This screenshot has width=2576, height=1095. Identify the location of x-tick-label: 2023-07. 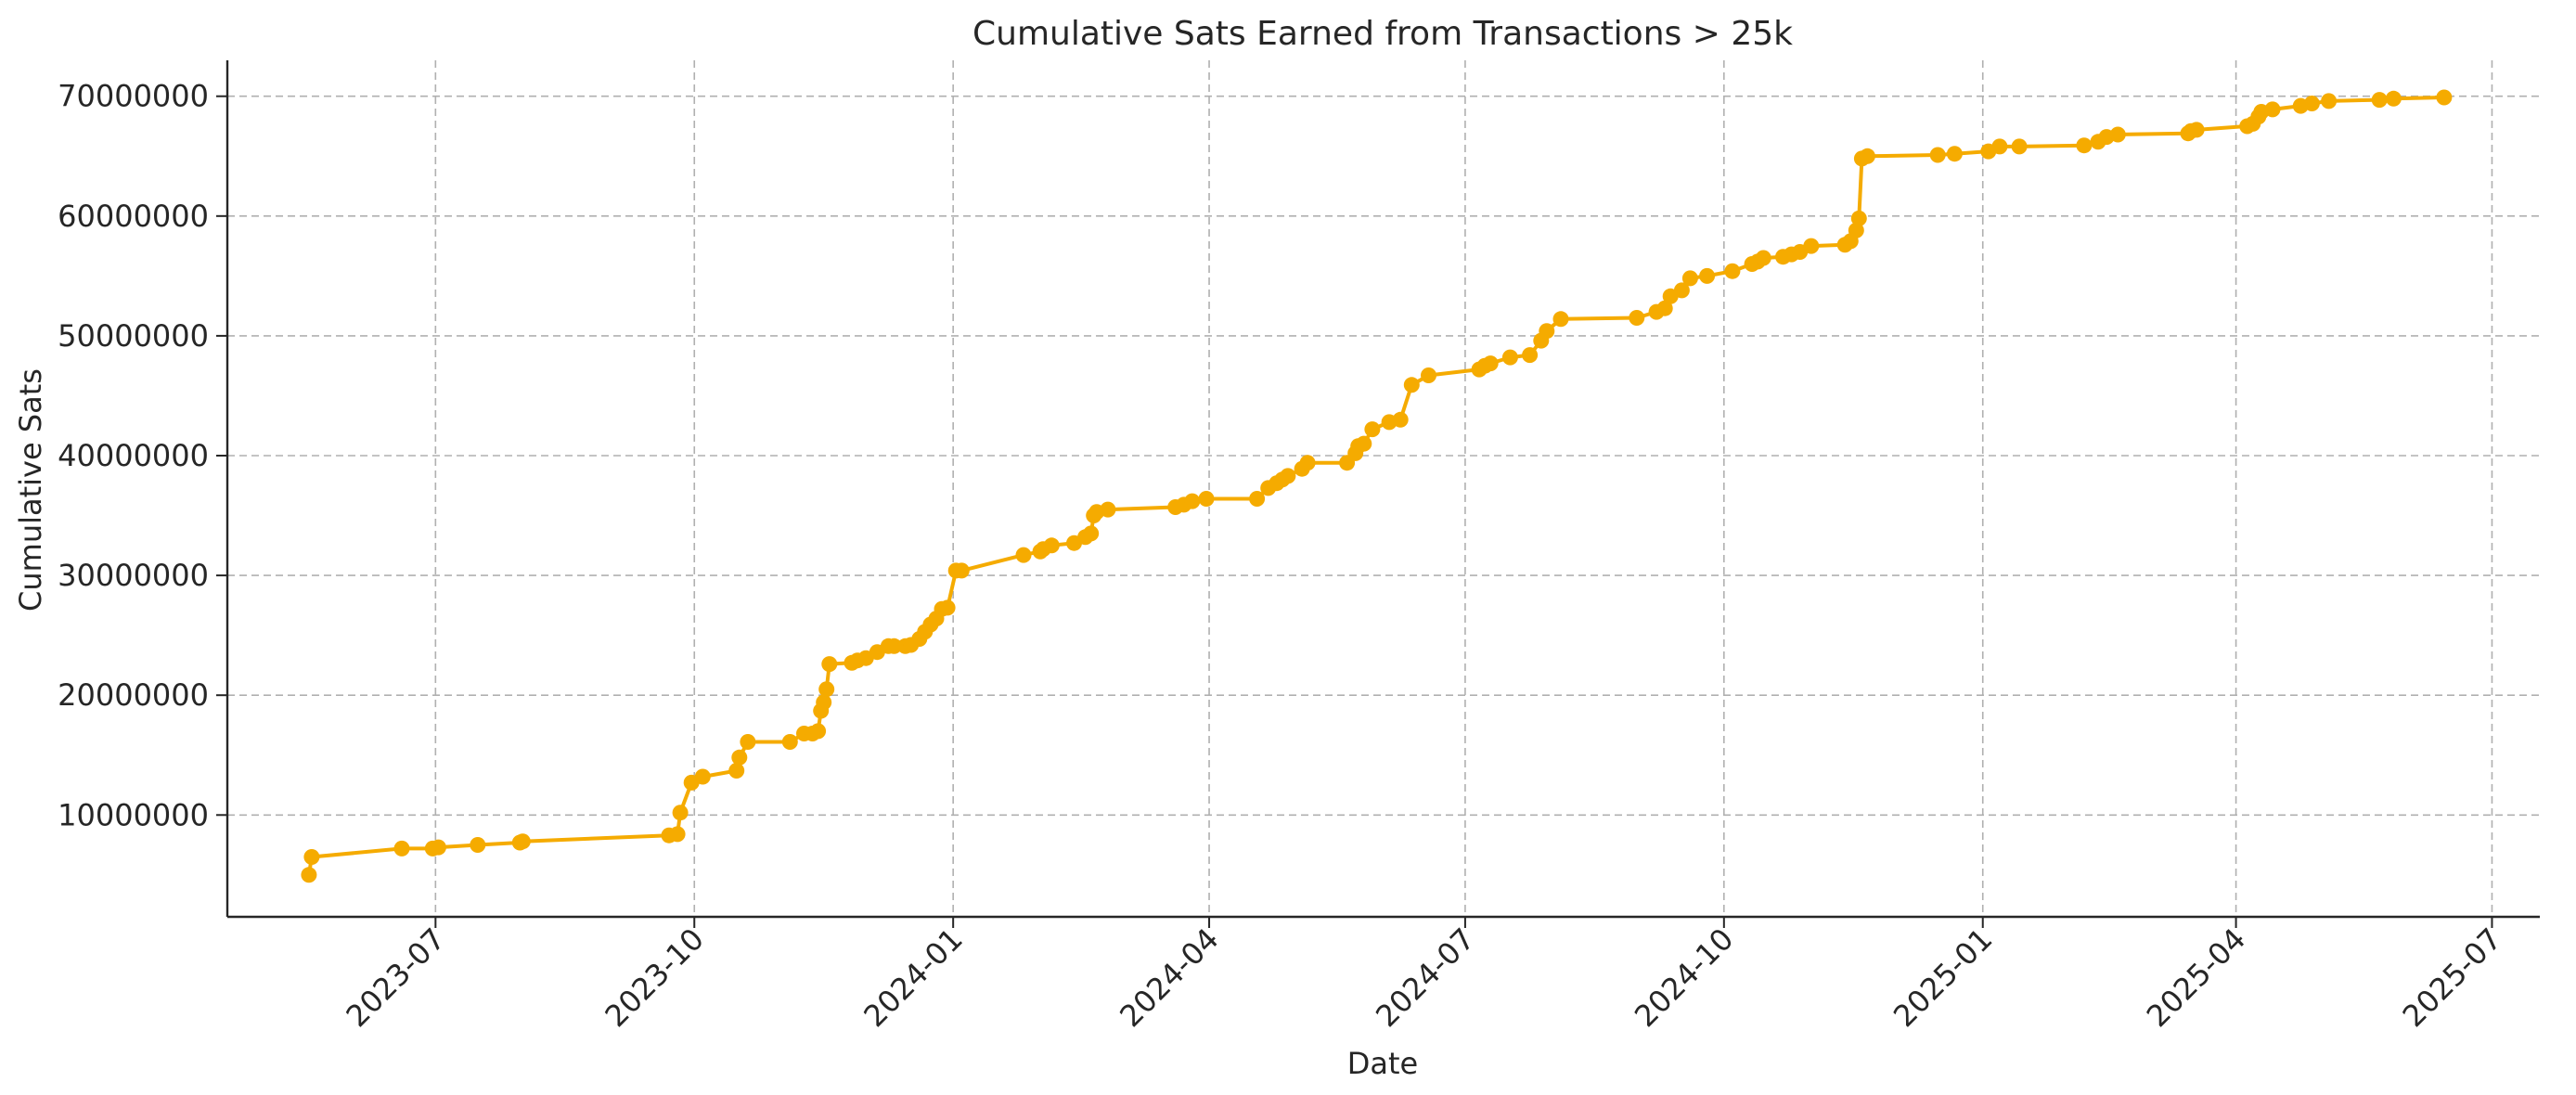
(396, 977).